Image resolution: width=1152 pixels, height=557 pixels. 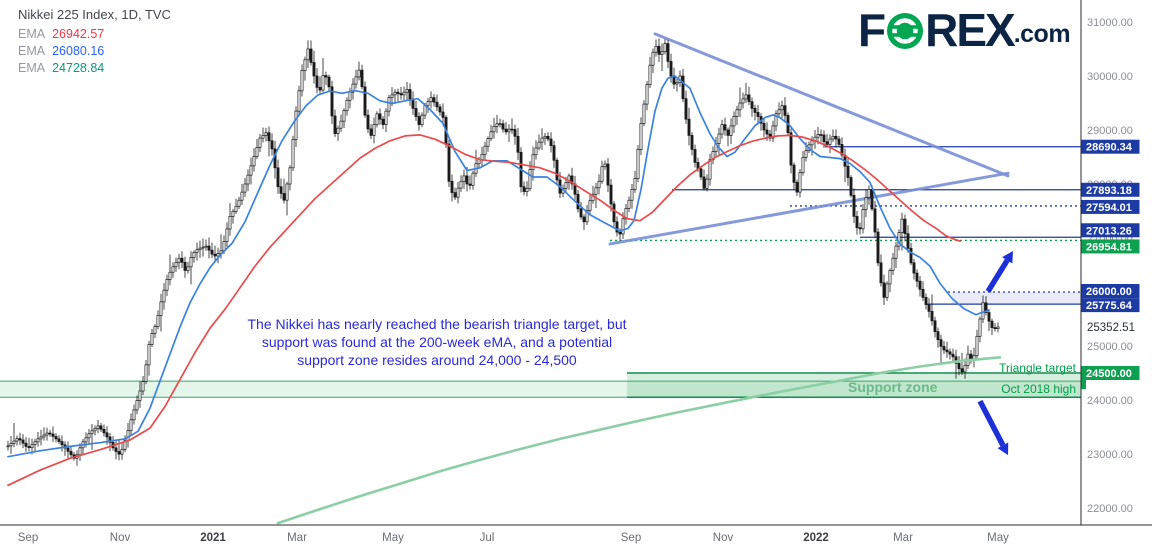 What do you see at coordinates (94, 14) in the screenshot?
I see `symbol-title: Nikkei 225 Index, 1D, TVC` at bounding box center [94, 14].